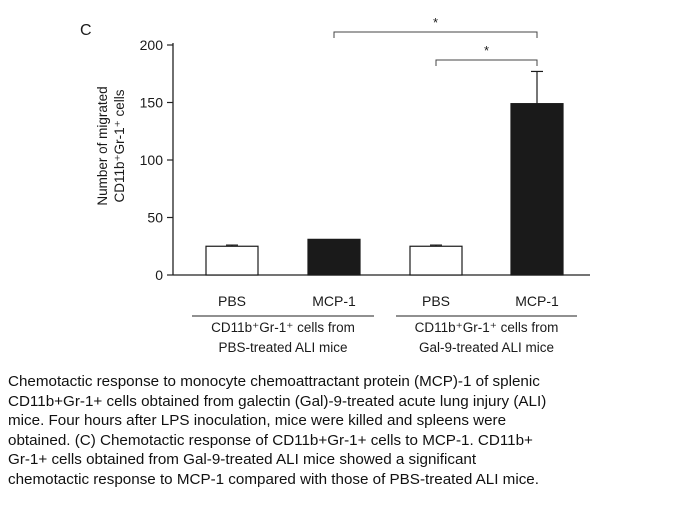 This screenshot has width=680, height=510. I want to click on significance-brackets: **, so click(435, 40).